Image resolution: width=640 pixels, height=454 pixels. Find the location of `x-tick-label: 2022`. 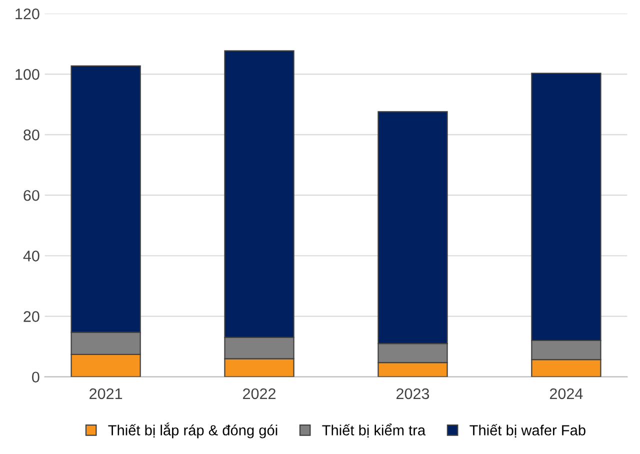

x-tick-label: 2022 is located at coordinates (259, 394).